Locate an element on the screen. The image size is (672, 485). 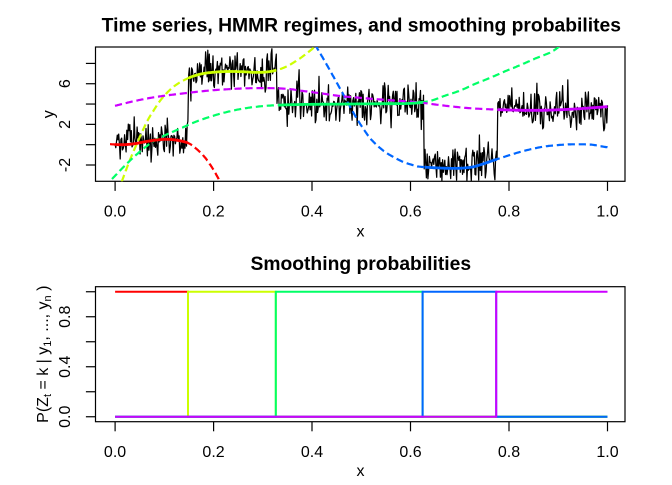
svg-text: -2 is located at coordinates (65, 165).